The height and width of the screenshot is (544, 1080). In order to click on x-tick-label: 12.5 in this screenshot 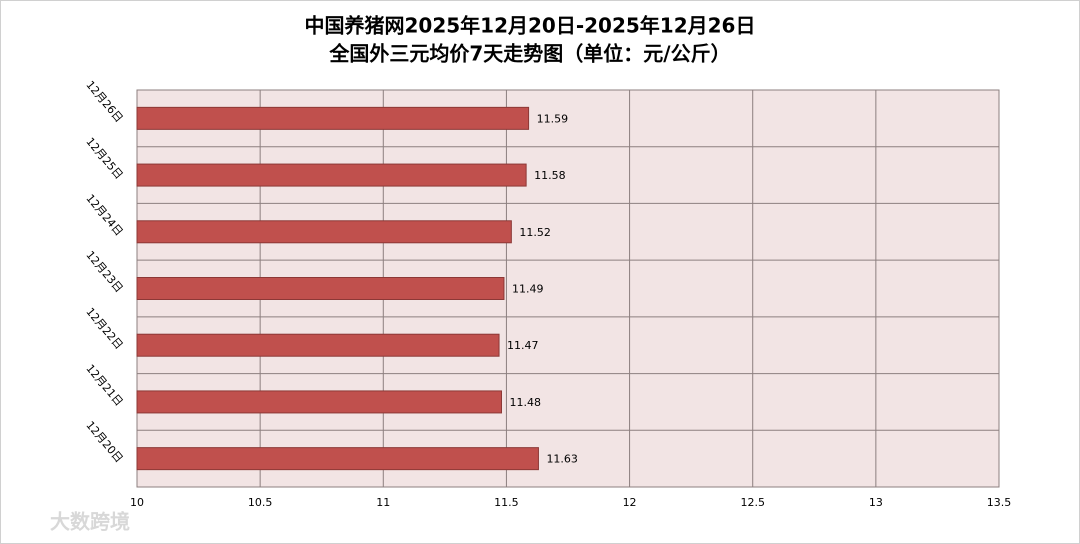, I will do `click(752, 502)`.